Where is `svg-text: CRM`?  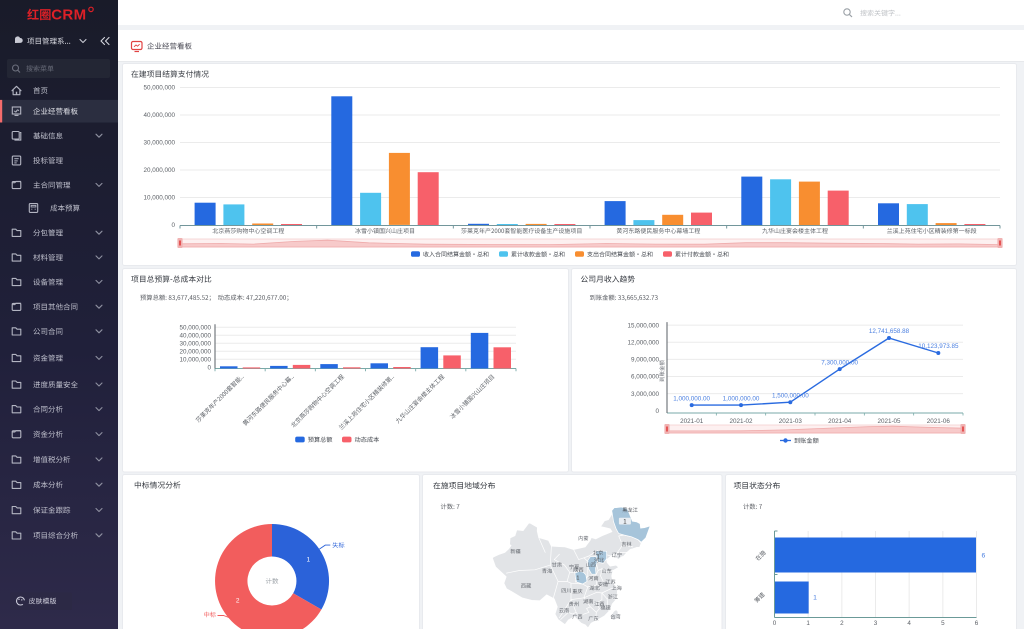 svg-text: CRM is located at coordinates (68, 15).